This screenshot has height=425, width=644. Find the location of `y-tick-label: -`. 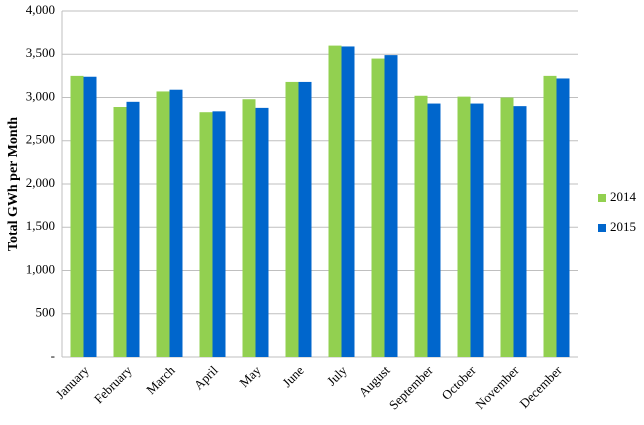

y-tick-label: - is located at coordinates (53, 355).